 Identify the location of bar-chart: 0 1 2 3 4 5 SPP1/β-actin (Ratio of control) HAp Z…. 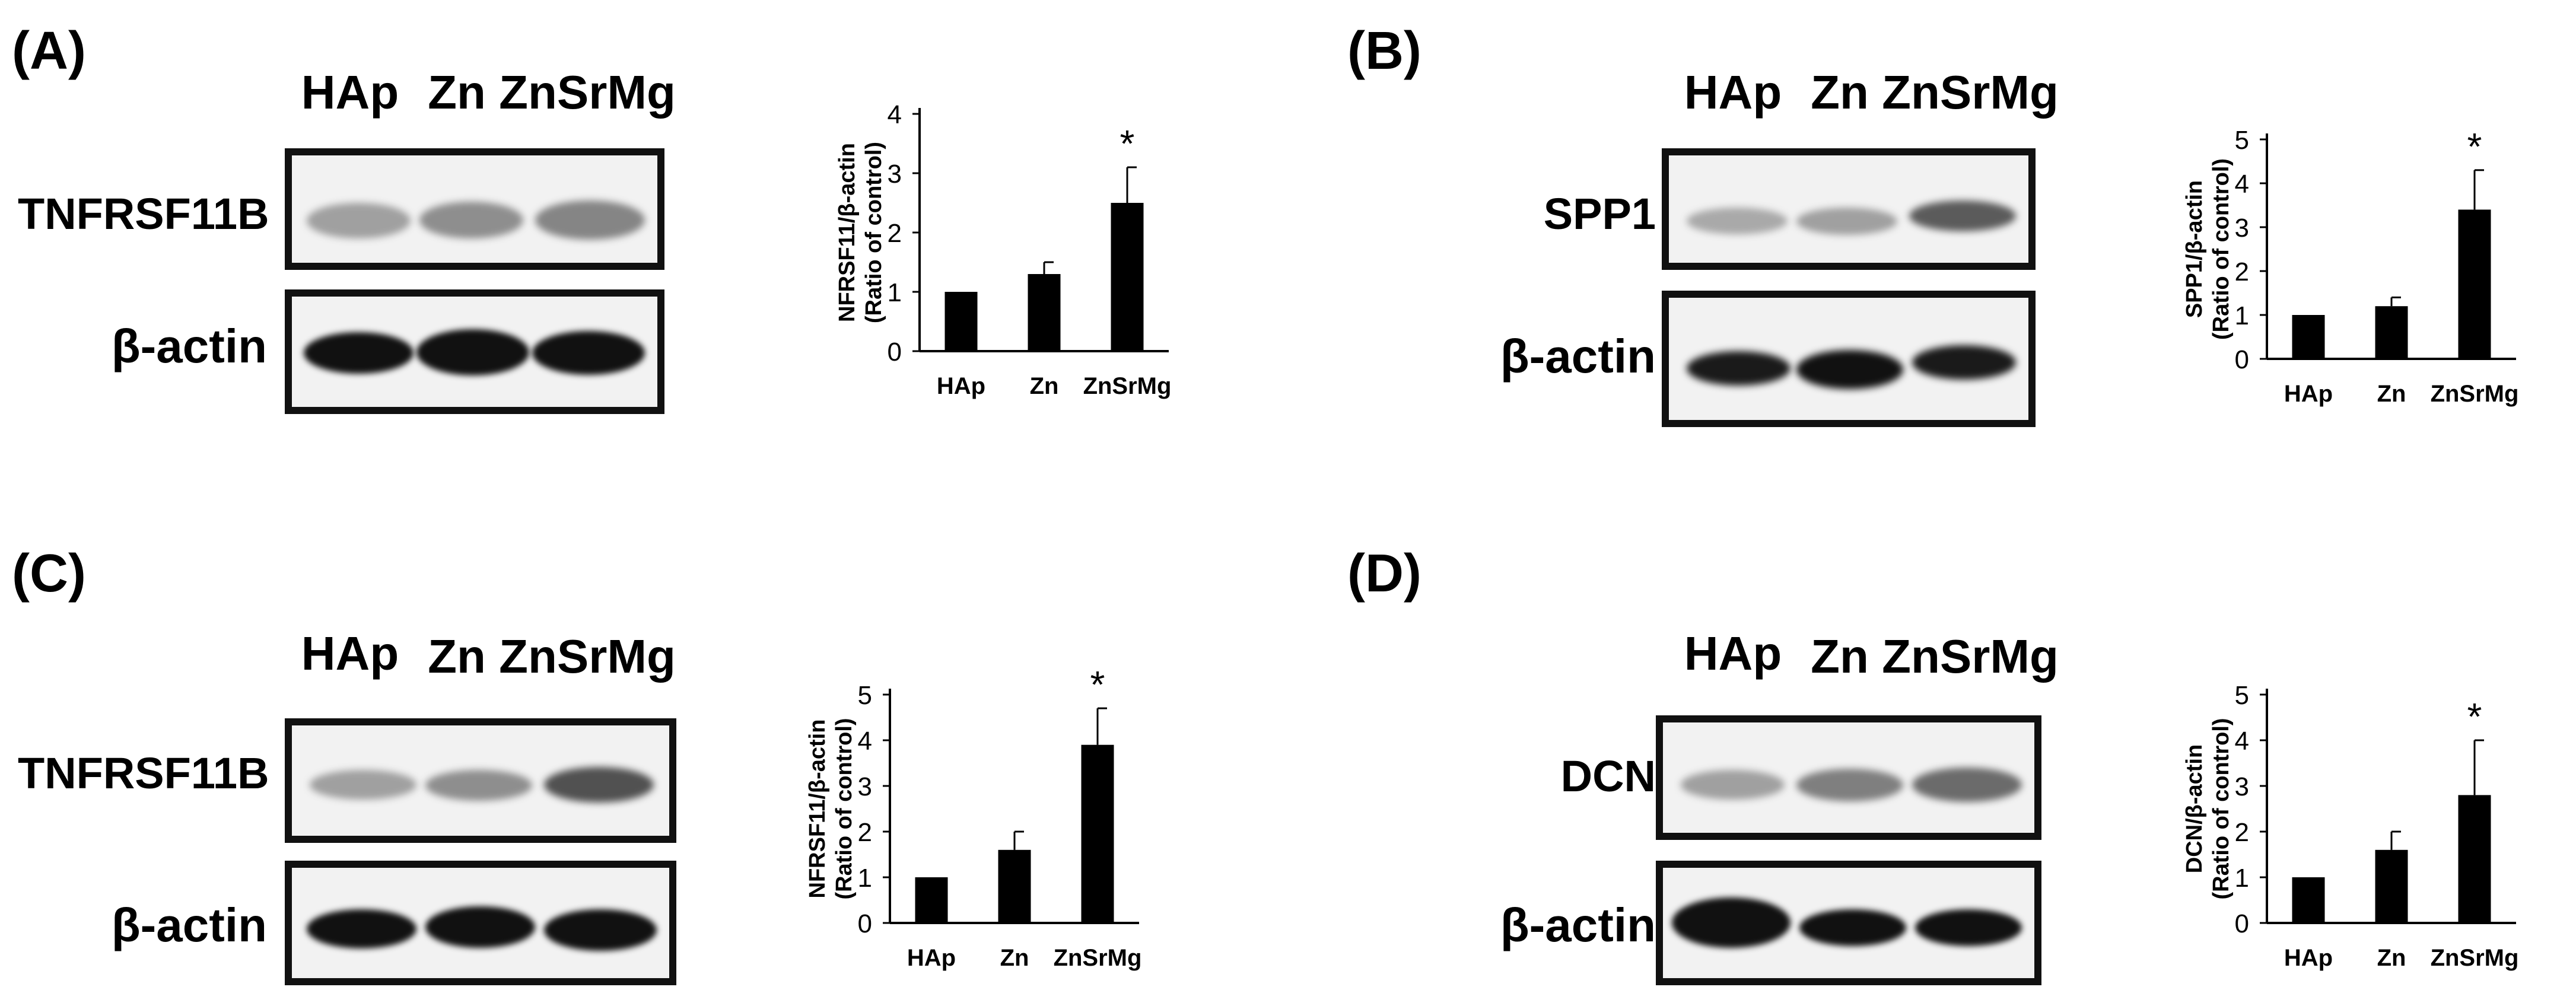
(2350, 266).